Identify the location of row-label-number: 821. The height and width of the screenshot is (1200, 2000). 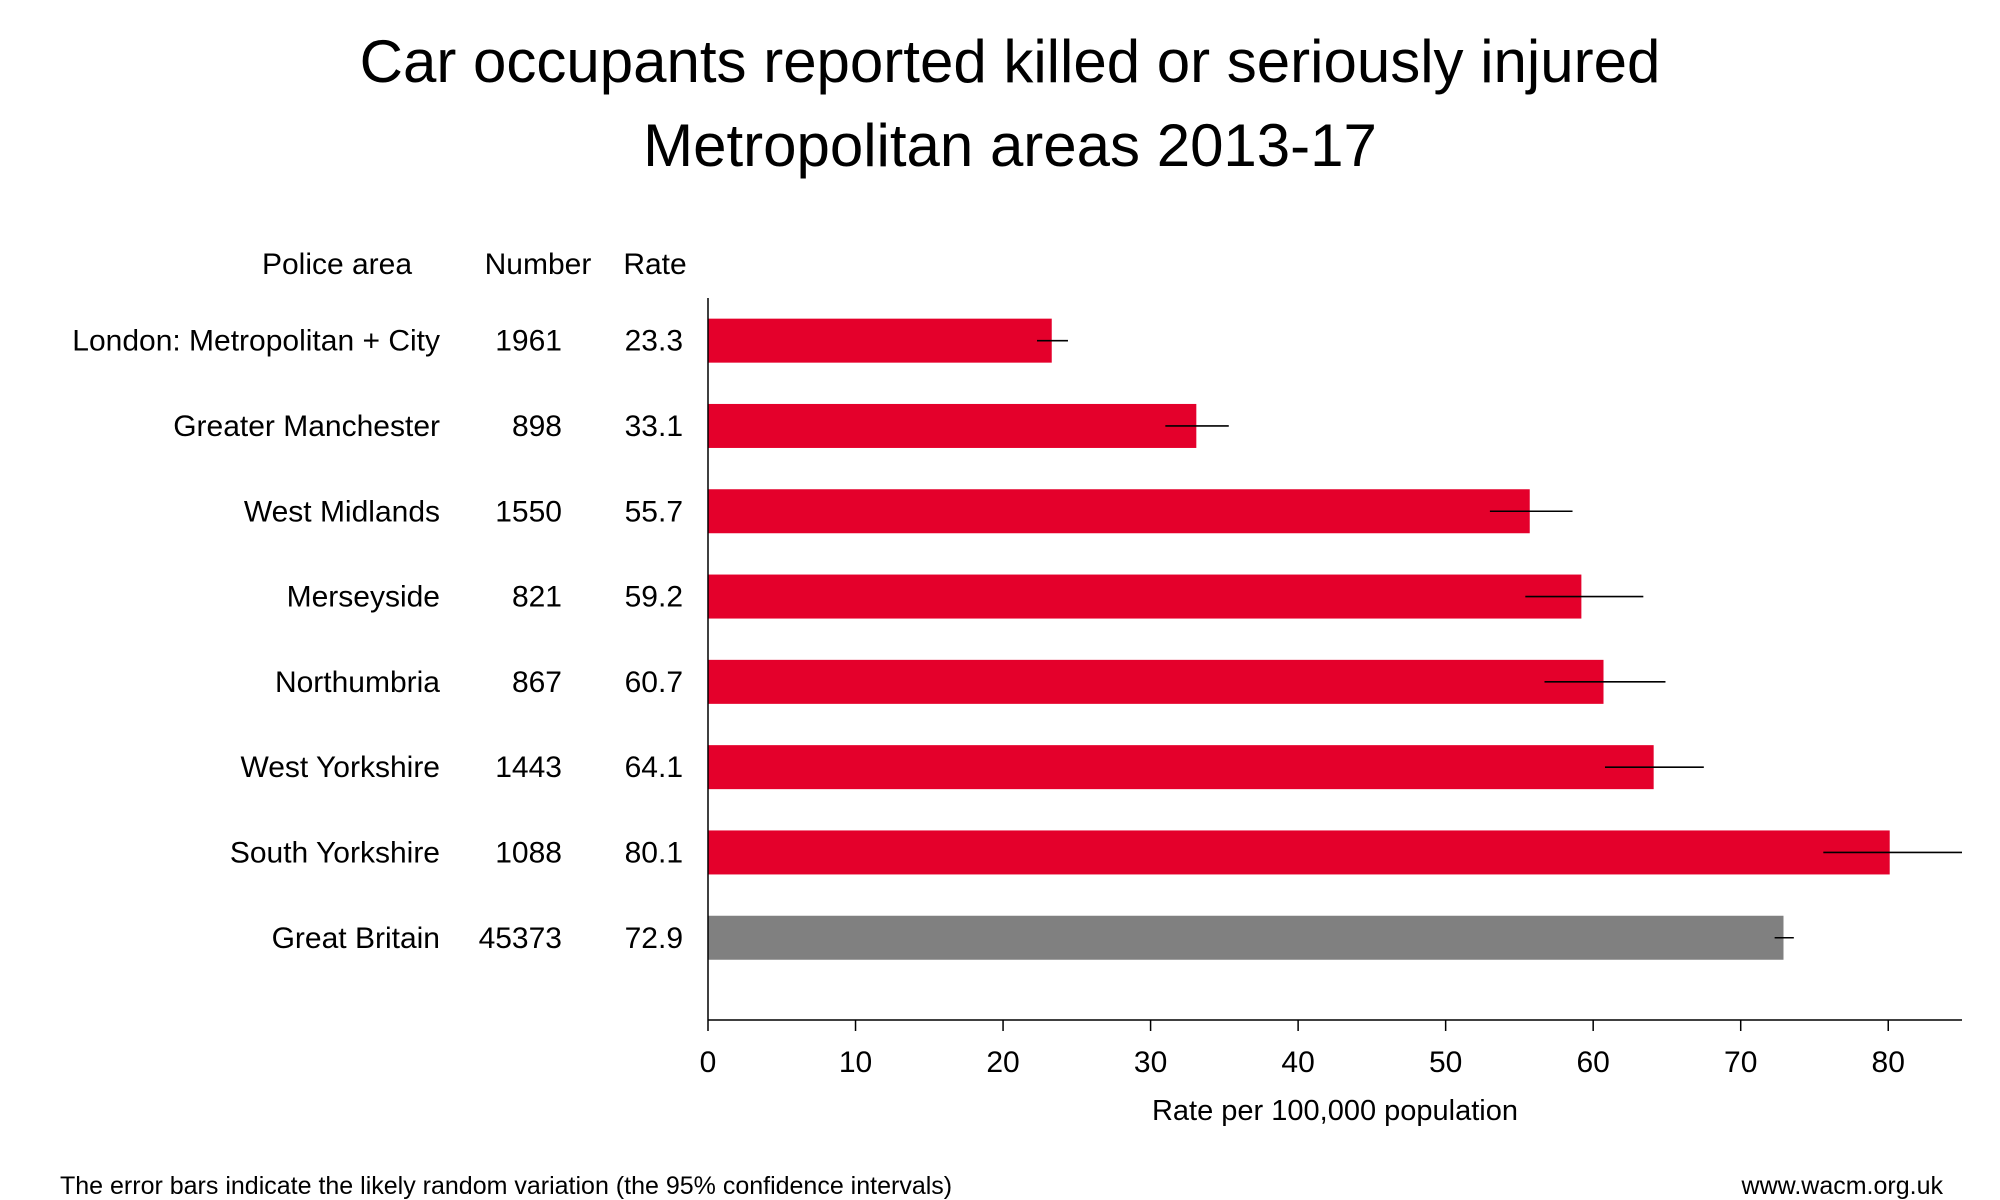
(537, 597).